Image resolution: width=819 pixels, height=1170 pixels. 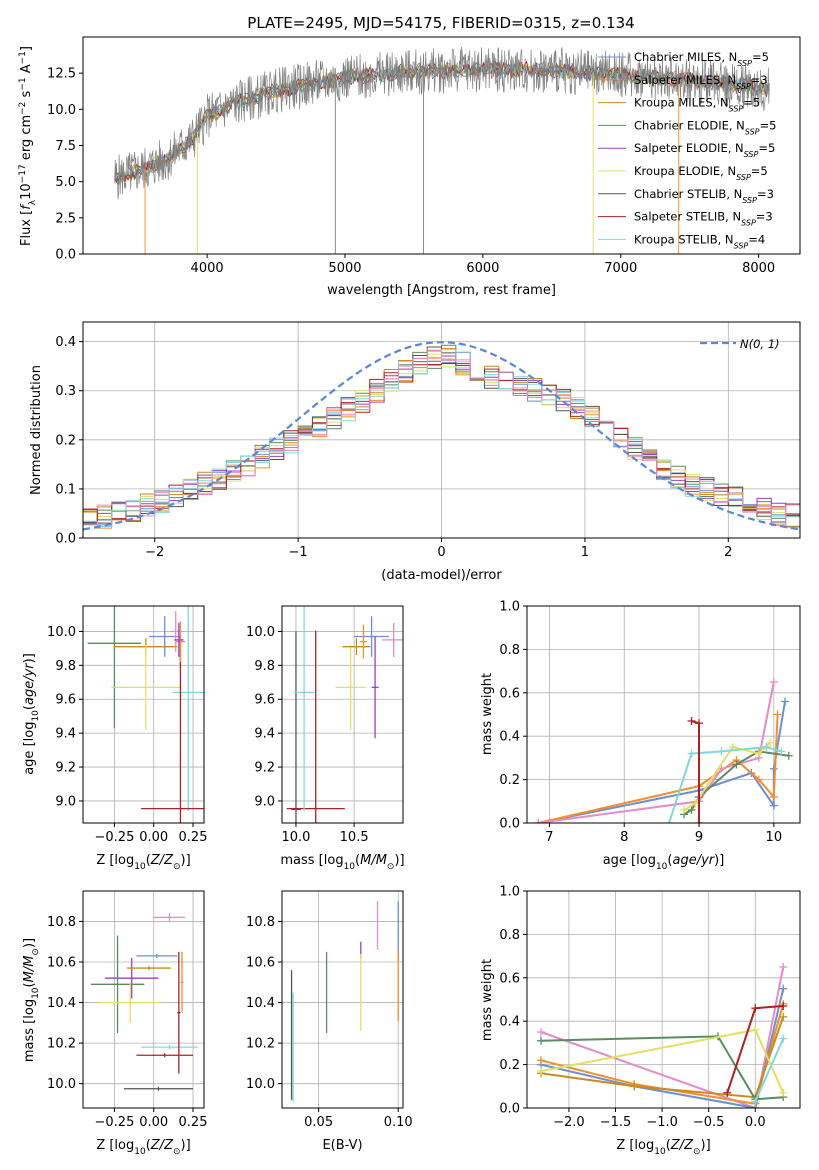 I want to click on x-tick-label: 0, so click(x=441, y=552).